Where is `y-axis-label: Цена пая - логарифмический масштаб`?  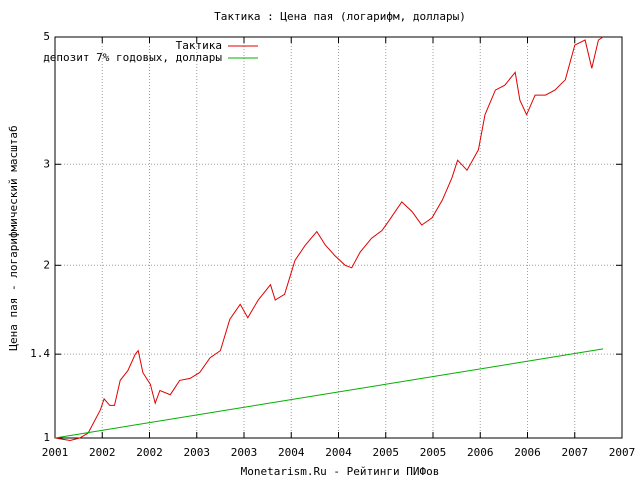 y-axis-label: Цена пая - логарифмический масштаб is located at coordinates (13, 237).